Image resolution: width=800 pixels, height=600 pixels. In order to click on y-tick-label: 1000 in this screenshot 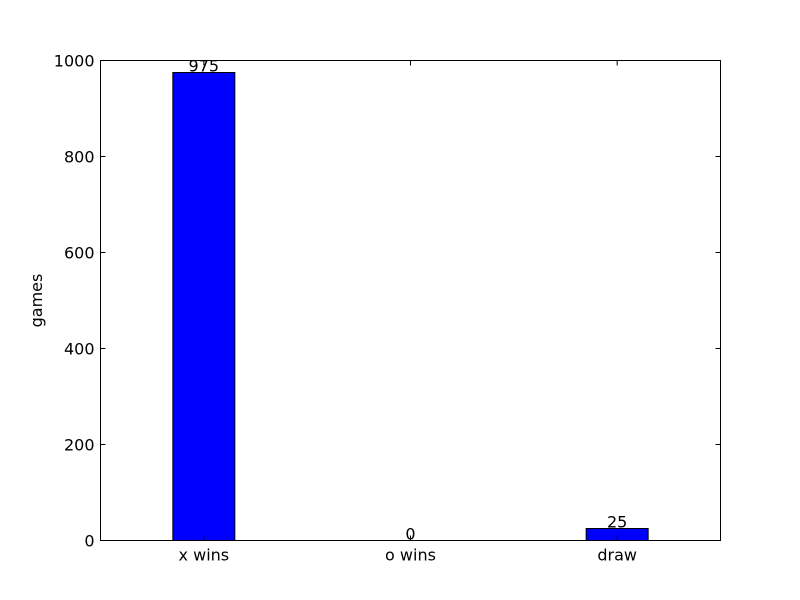, I will do `click(74, 61)`.